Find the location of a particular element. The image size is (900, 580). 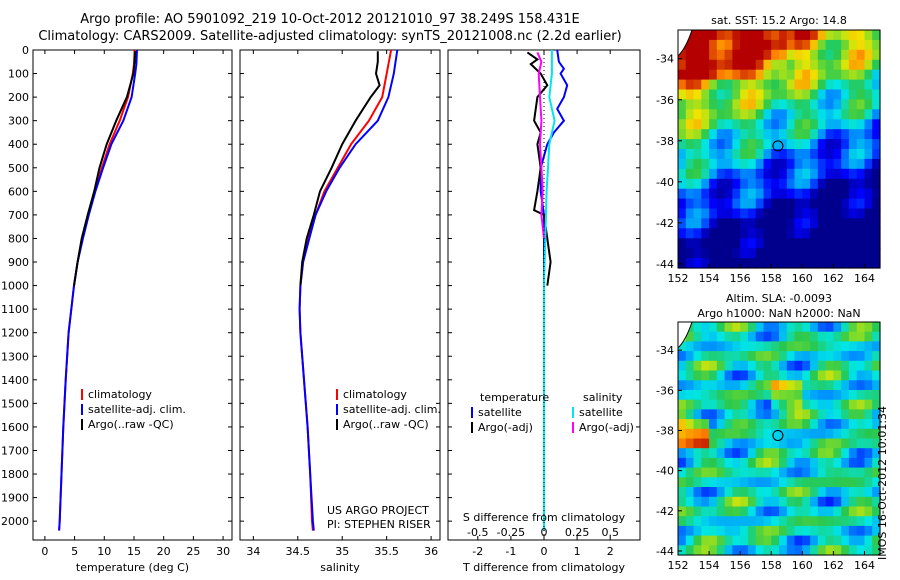

x-tick-label: 36 is located at coordinates (431, 551).